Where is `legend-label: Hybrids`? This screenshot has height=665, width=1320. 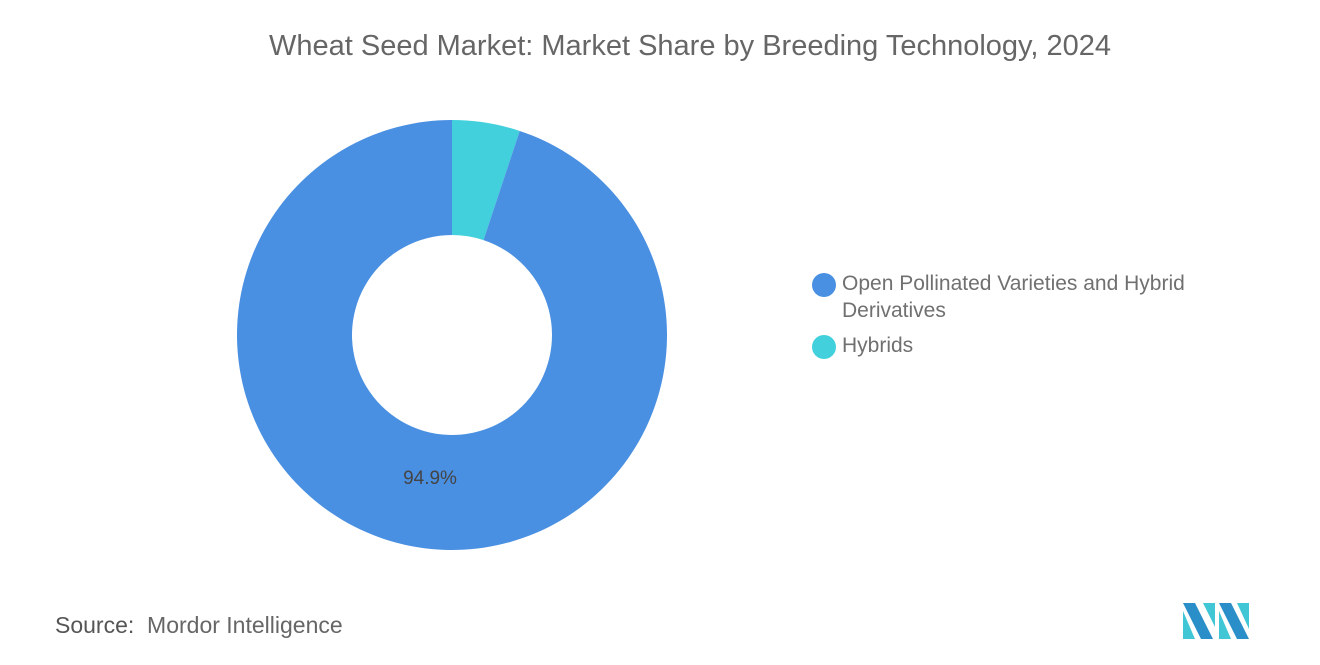
legend-label: Hybrids is located at coordinates (878, 345).